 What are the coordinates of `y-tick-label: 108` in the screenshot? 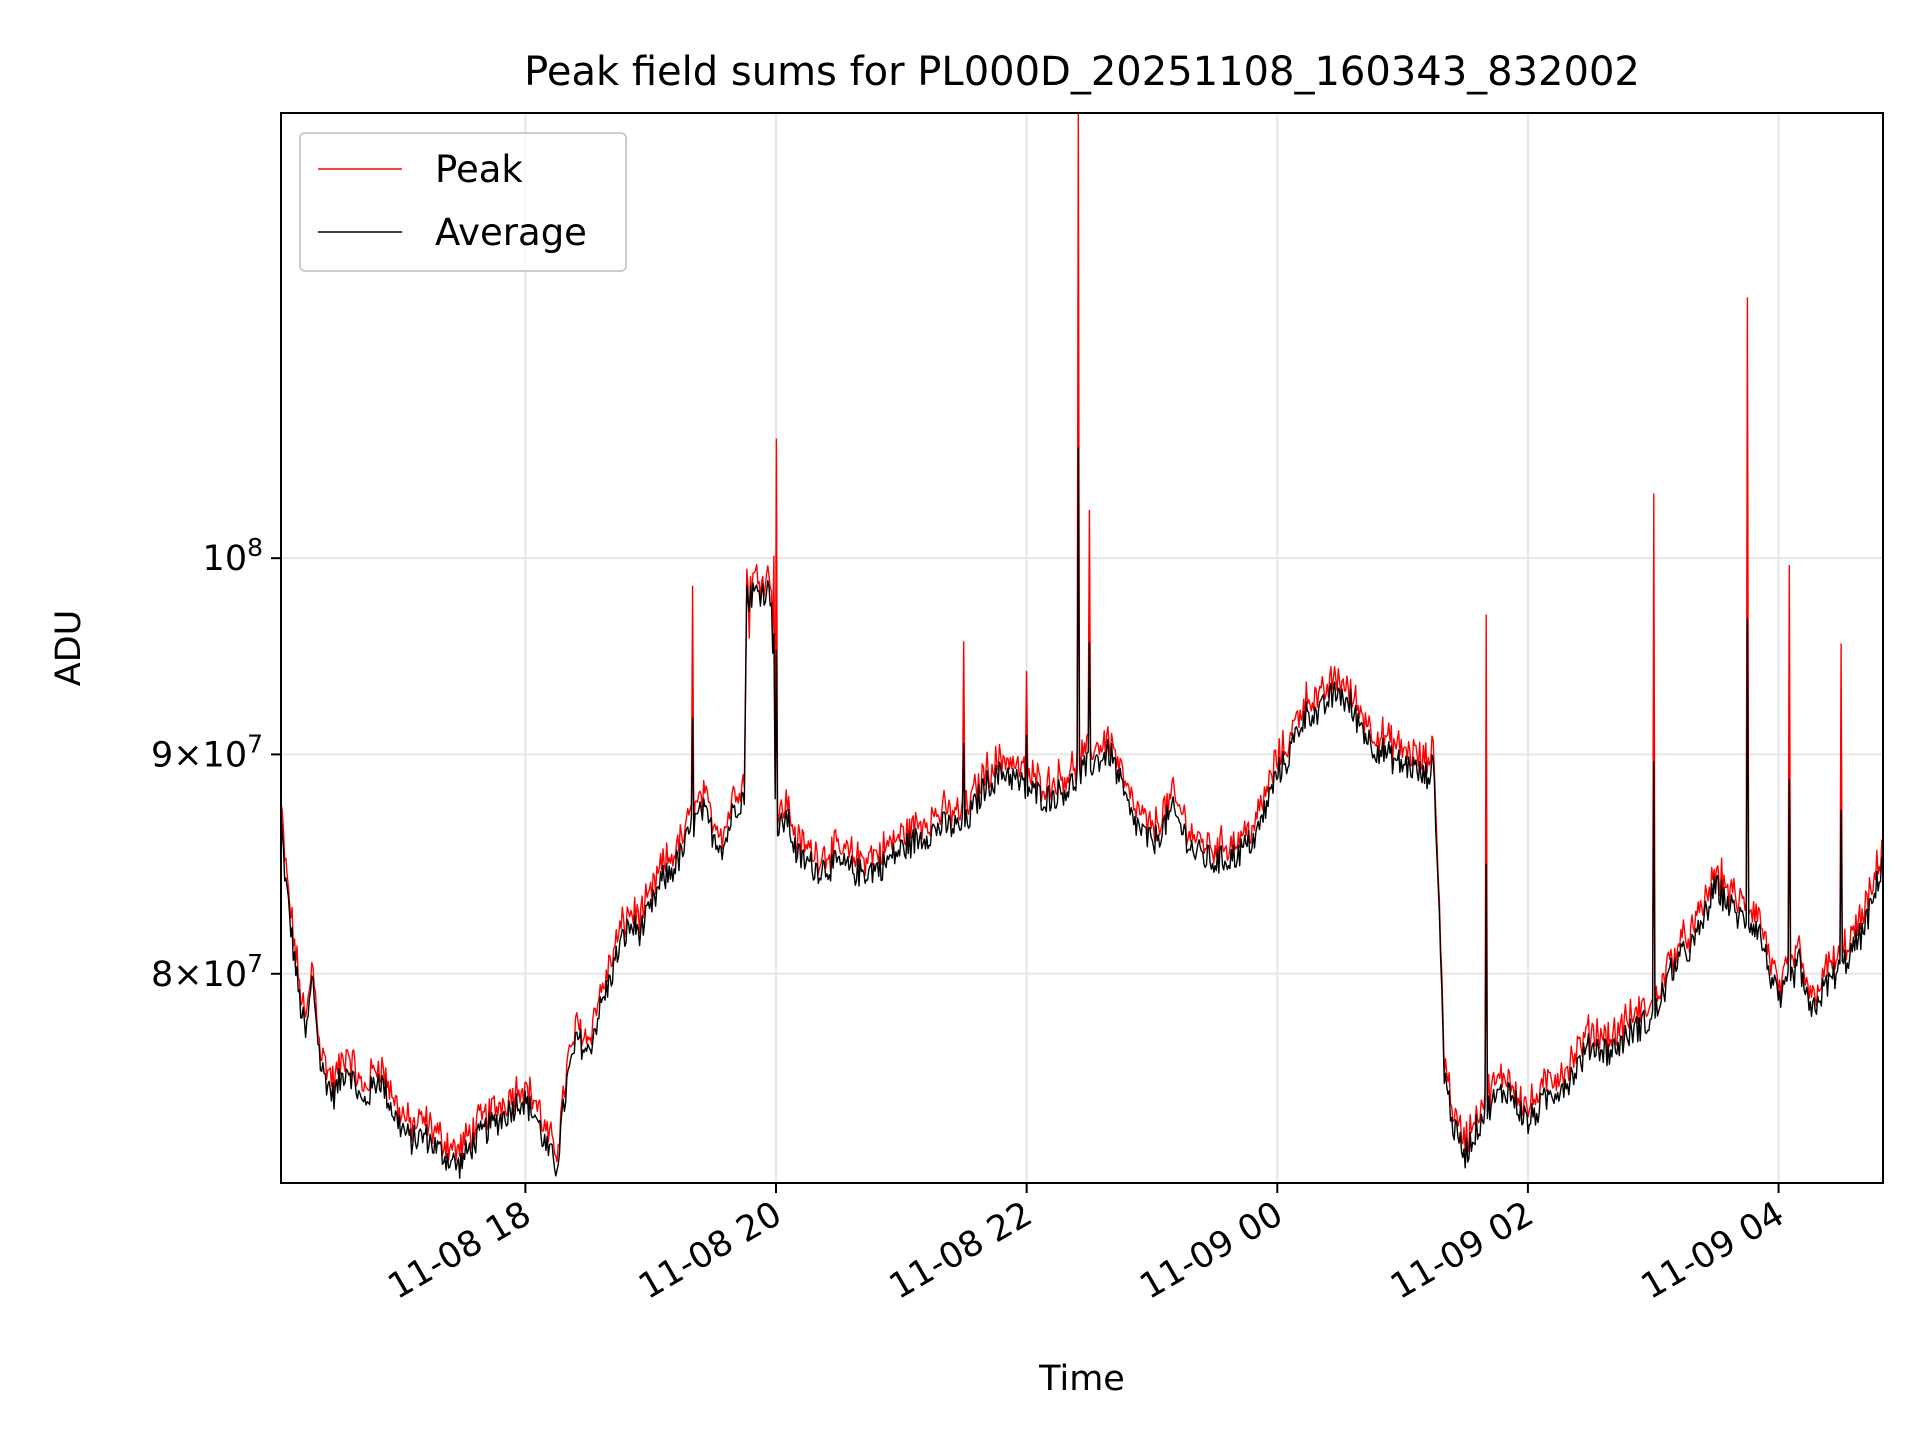 It's located at (233, 556).